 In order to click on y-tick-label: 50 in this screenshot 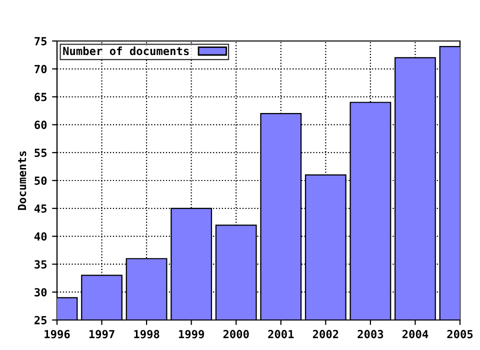, I will do `click(40, 180)`.